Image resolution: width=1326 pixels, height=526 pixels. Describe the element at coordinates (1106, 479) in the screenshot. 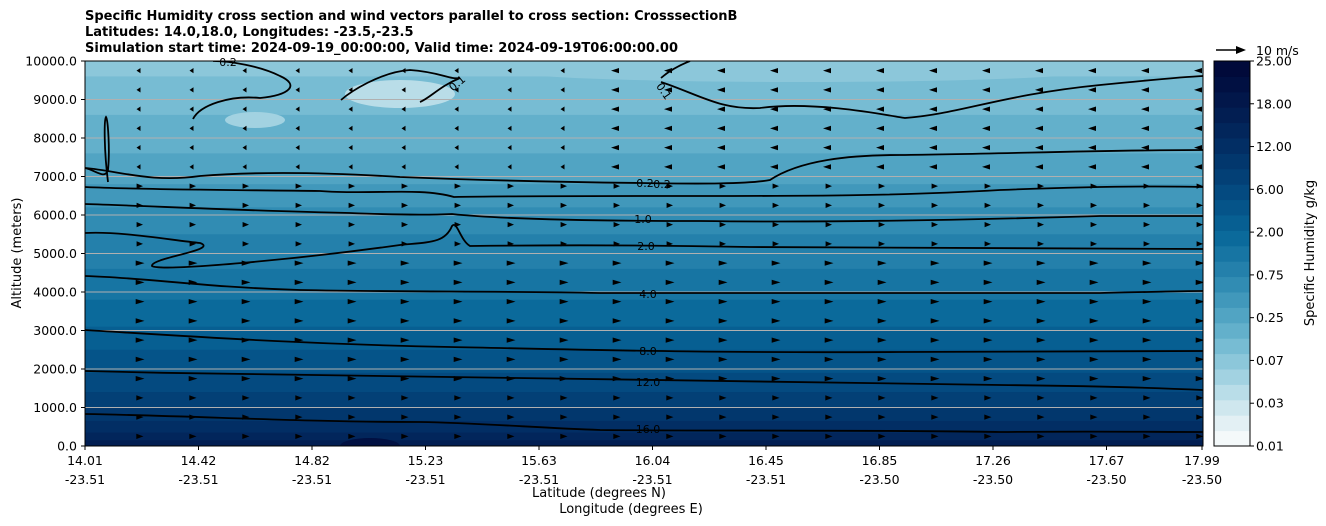

I see `x-tick-label-lon: -23.50` at that location.